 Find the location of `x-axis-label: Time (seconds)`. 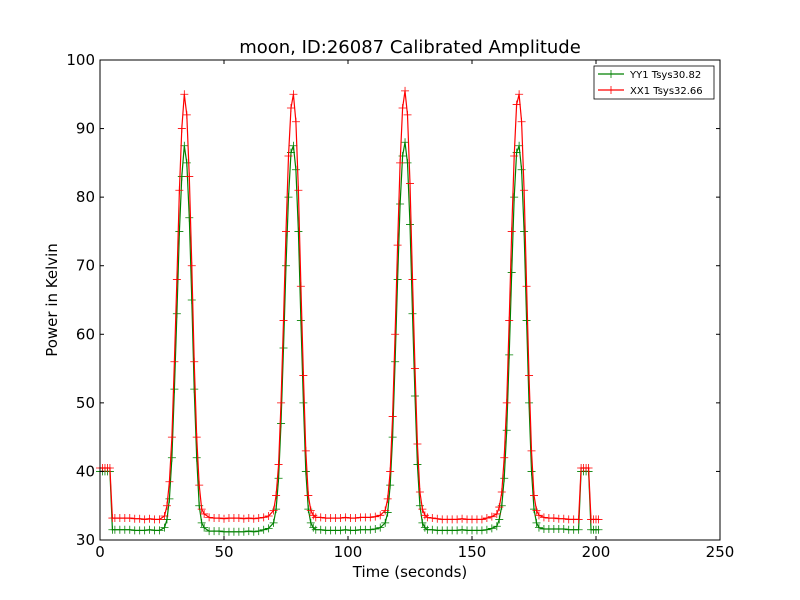

x-axis-label: Time (seconds) is located at coordinates (410, 572).